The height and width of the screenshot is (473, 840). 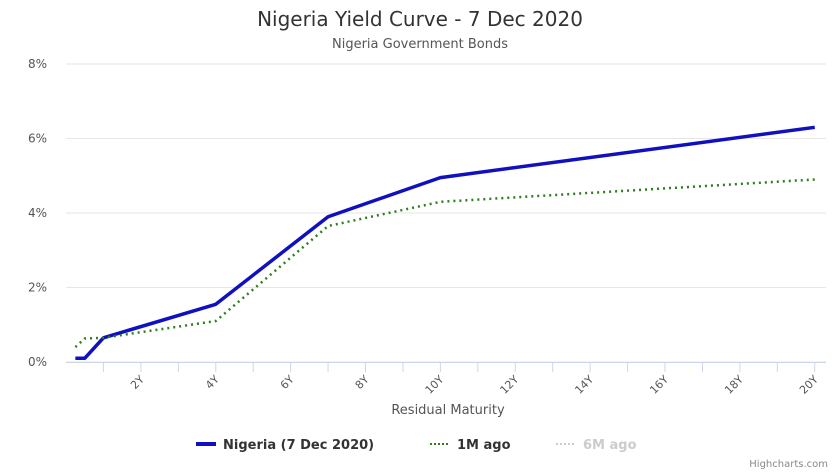 What do you see at coordinates (584, 385) in the screenshot?
I see `x-tick-label: 14Y` at bounding box center [584, 385].